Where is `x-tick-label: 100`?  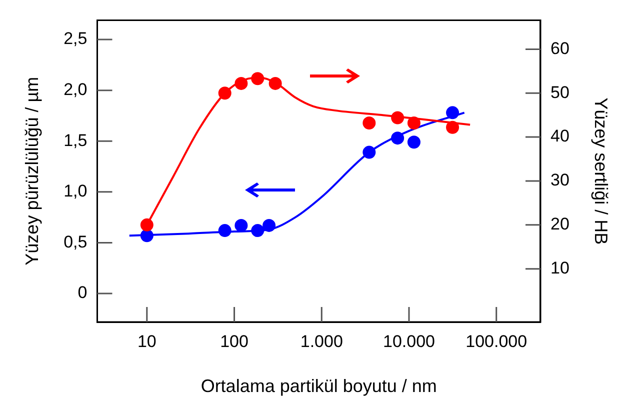 x-tick-label: 100 is located at coordinates (234, 341).